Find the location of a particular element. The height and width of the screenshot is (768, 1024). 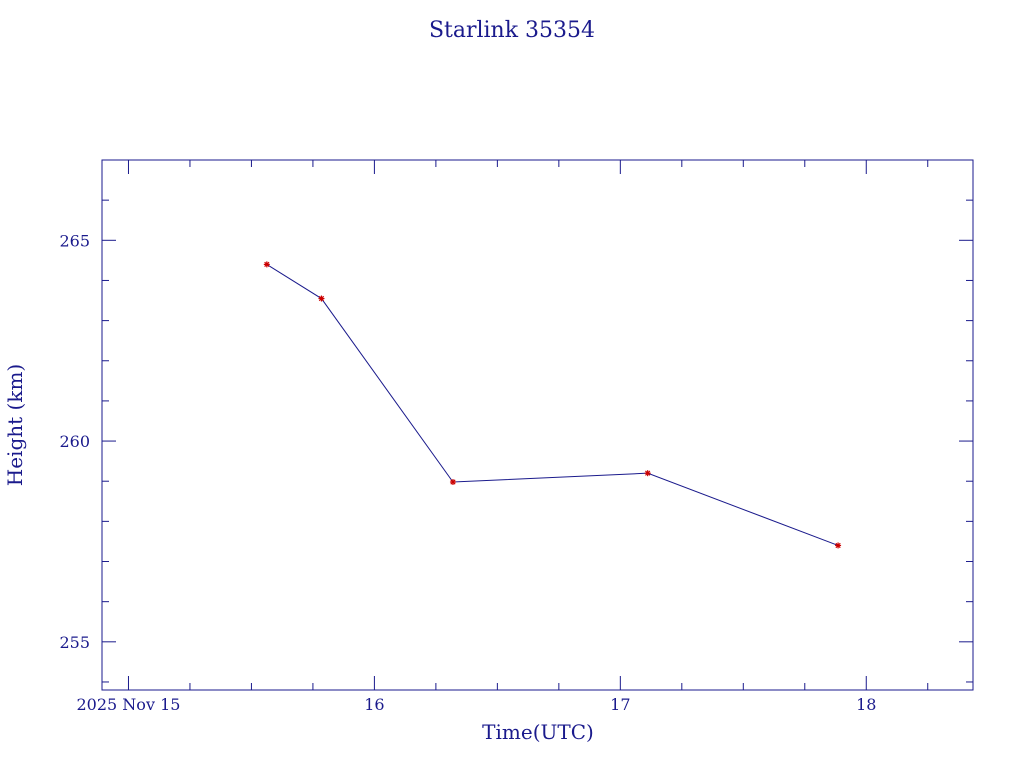

x-axis-label: Time(UTC) is located at coordinates (538, 732).